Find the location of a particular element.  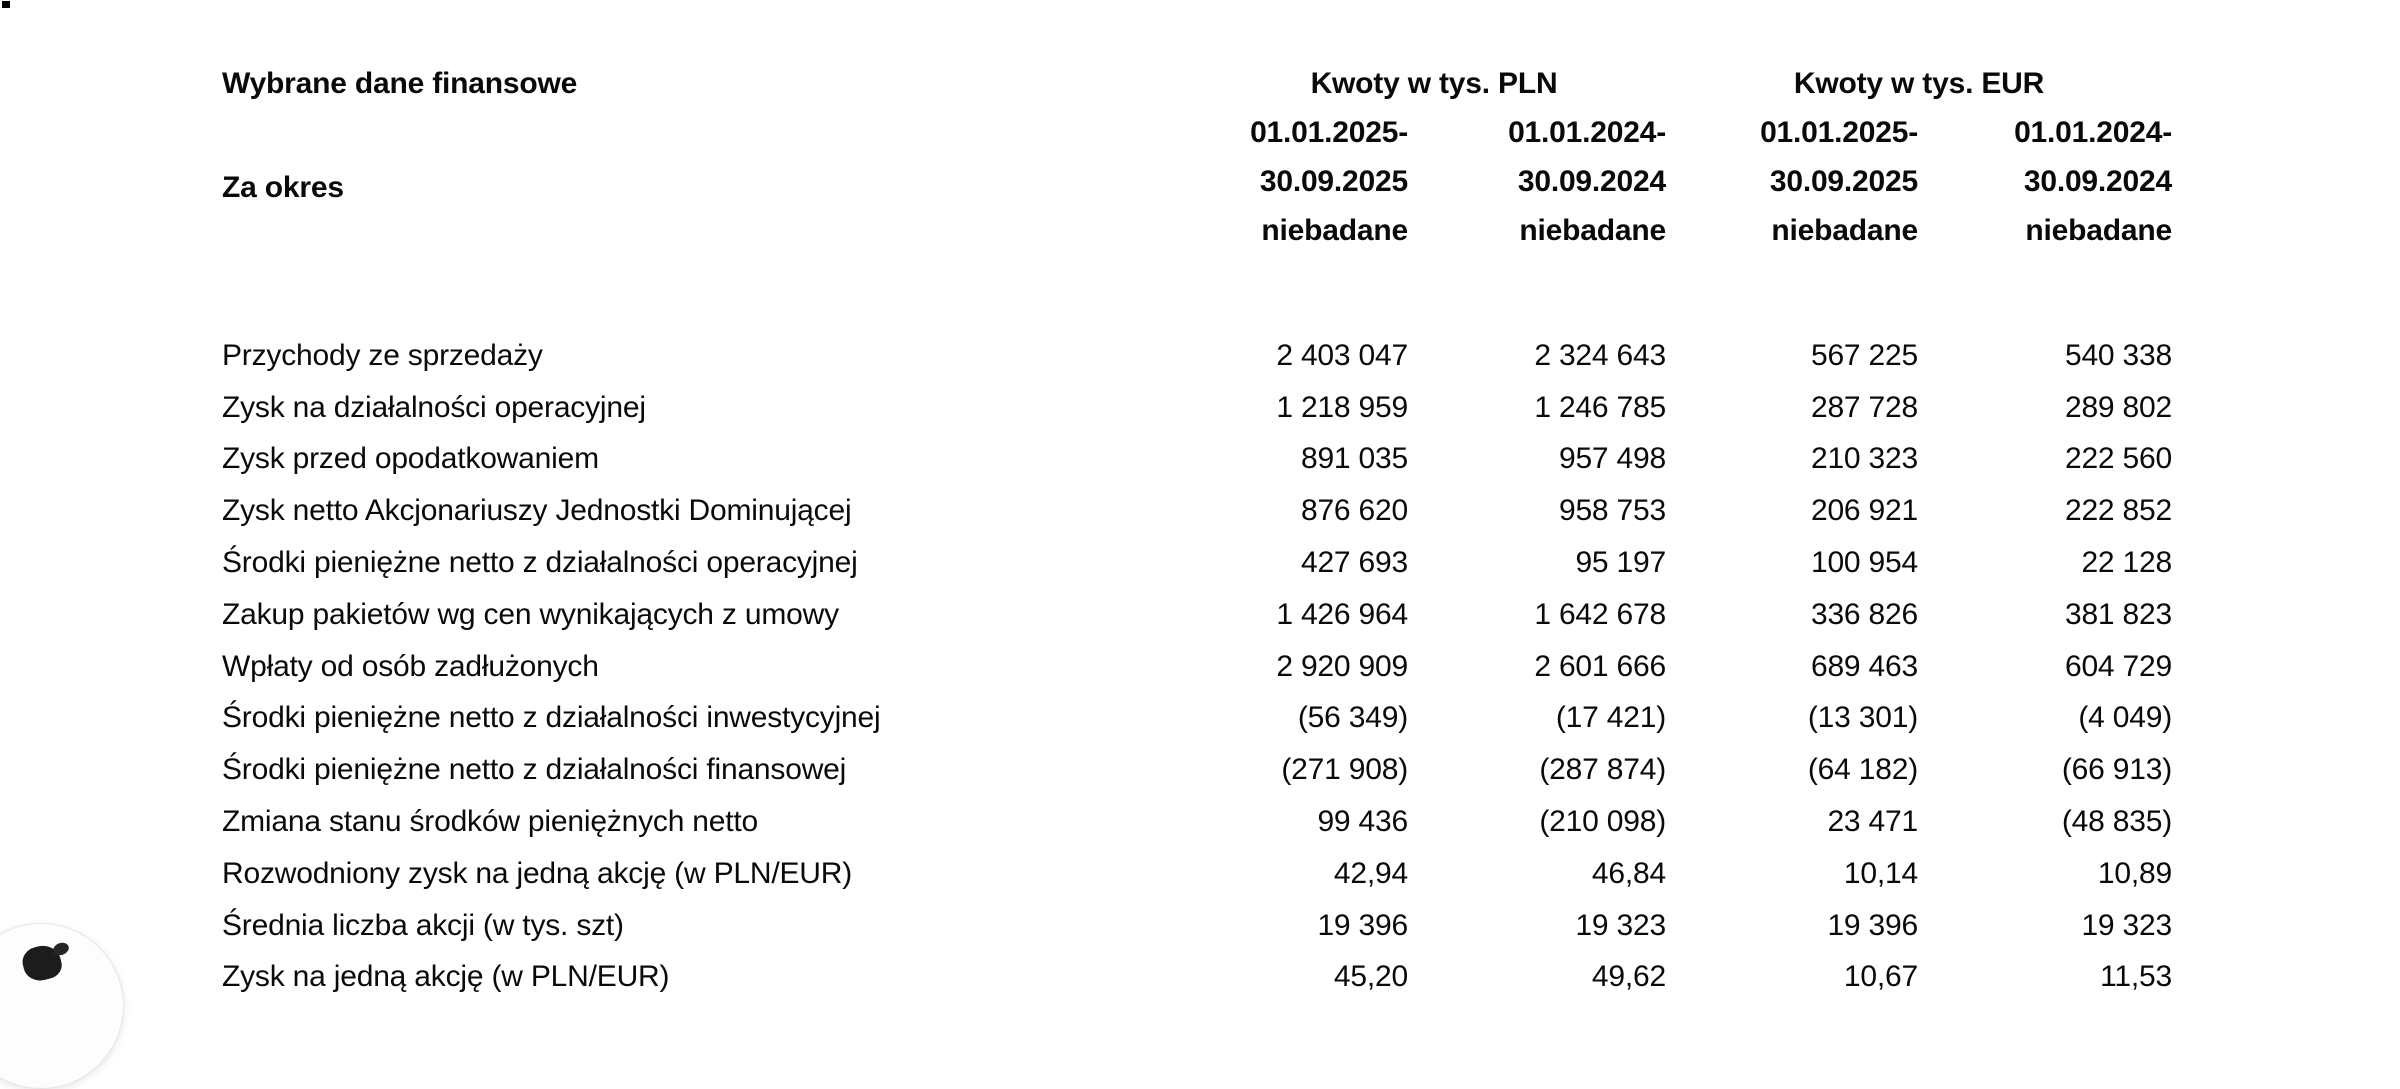

row-label: Zysk przed opodatkowaniem is located at coordinates (410, 459).